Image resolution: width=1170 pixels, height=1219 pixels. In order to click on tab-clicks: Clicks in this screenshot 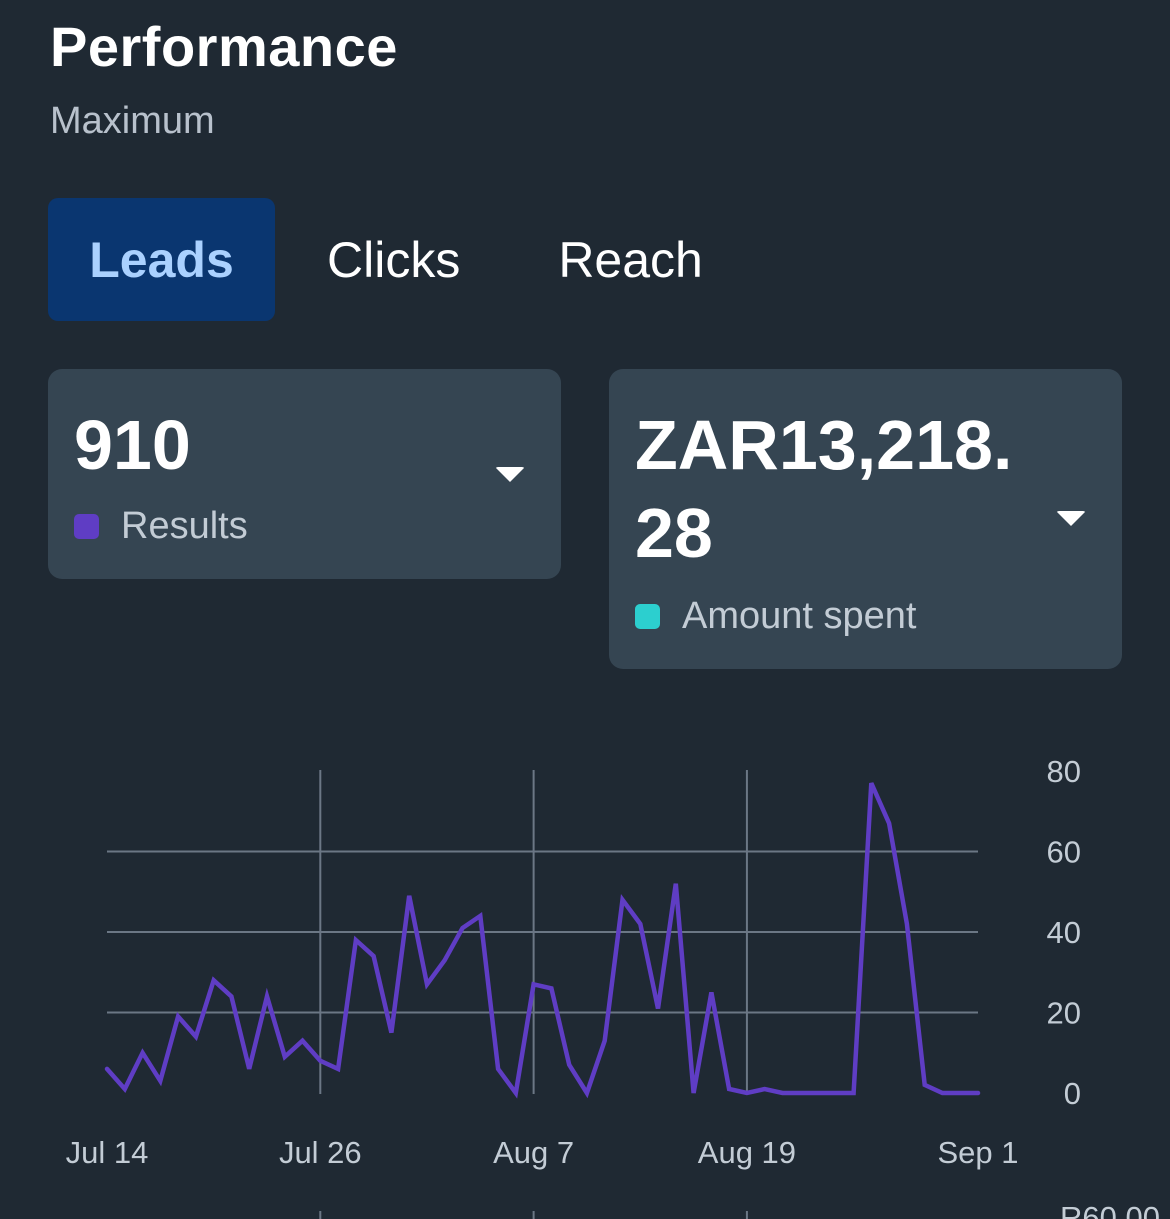, I will do `click(394, 259)`.